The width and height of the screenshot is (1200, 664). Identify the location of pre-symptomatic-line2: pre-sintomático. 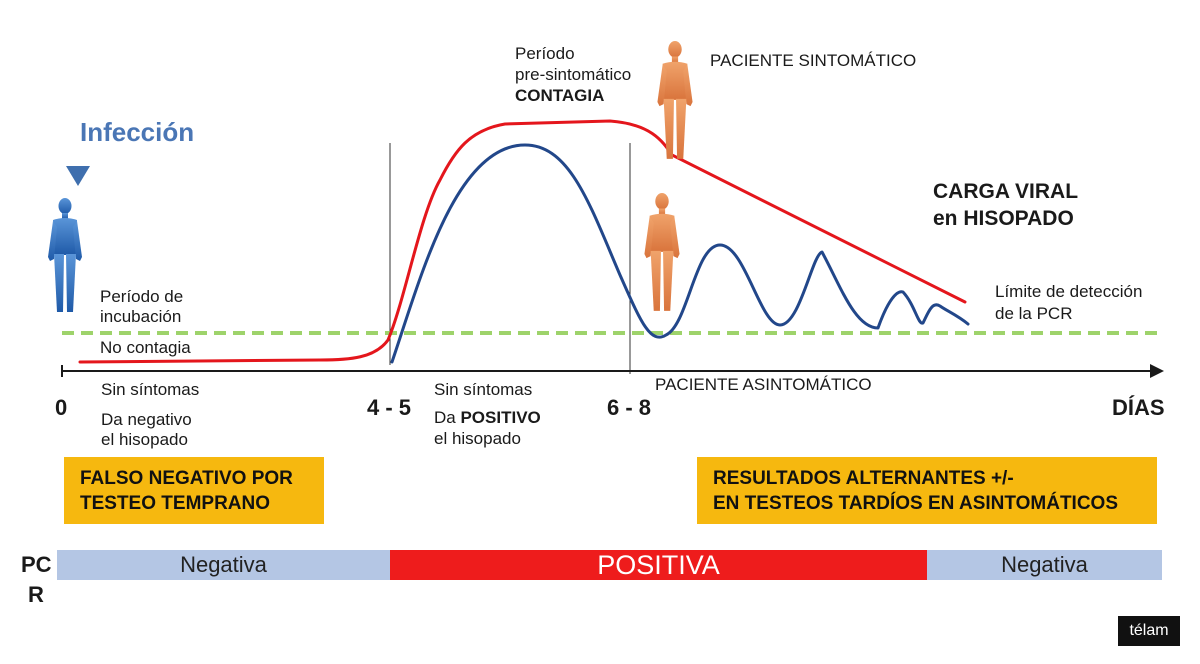
(573, 74).